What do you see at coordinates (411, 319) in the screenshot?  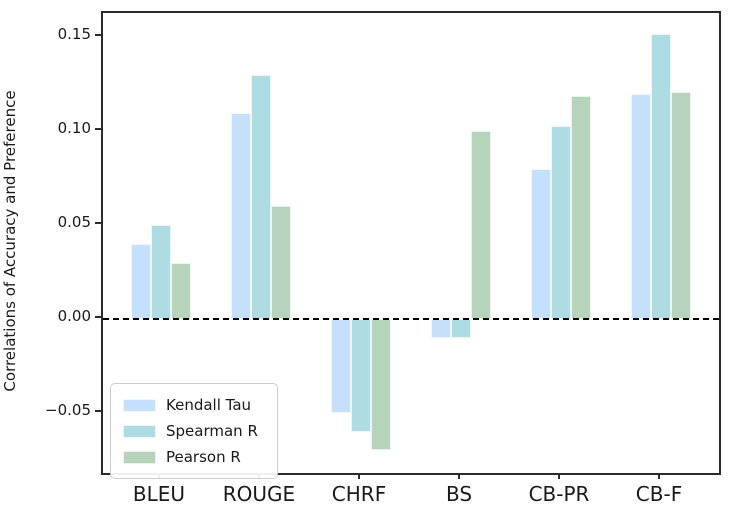 I see `zero-dashed-line` at bounding box center [411, 319].